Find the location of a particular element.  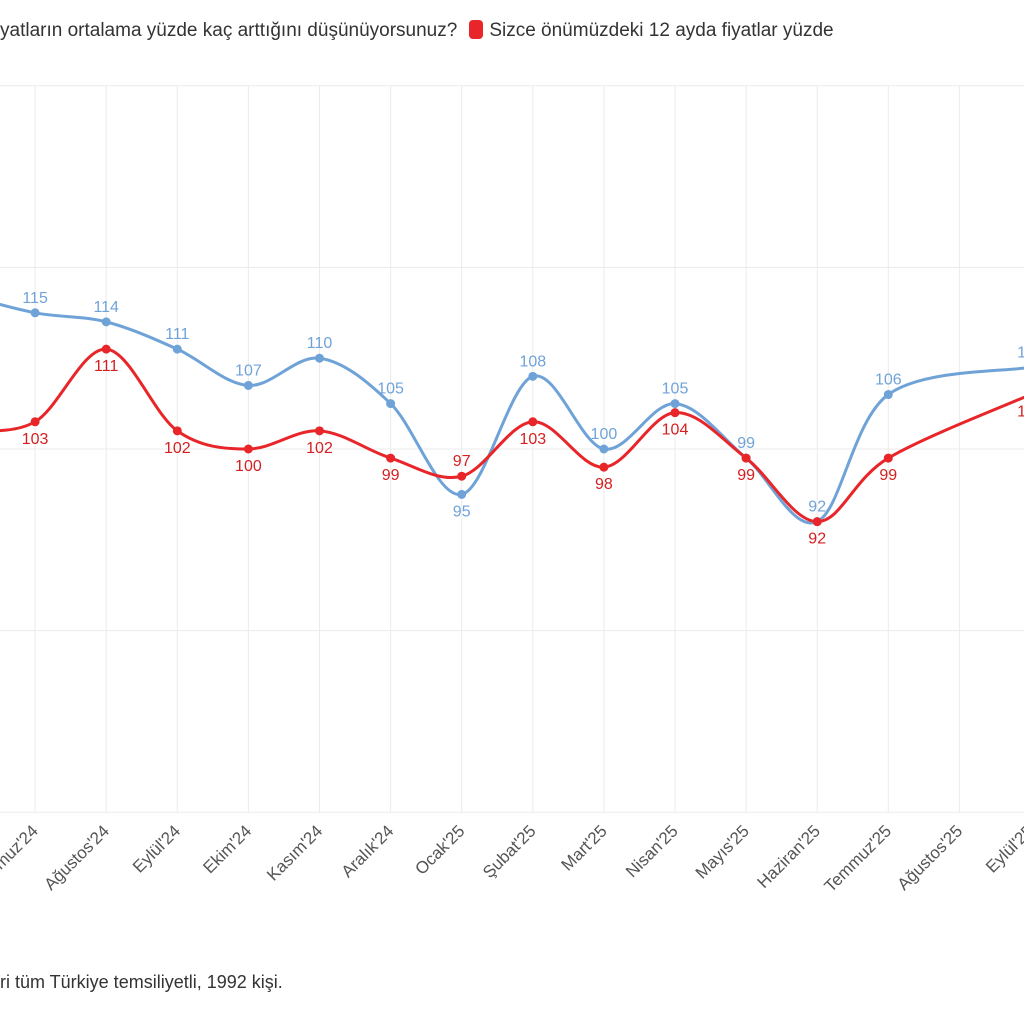

legend-item-series-b: Sizce önümüzdeki 12 ayda fiyatlar yüzde is located at coordinates (661, 30).